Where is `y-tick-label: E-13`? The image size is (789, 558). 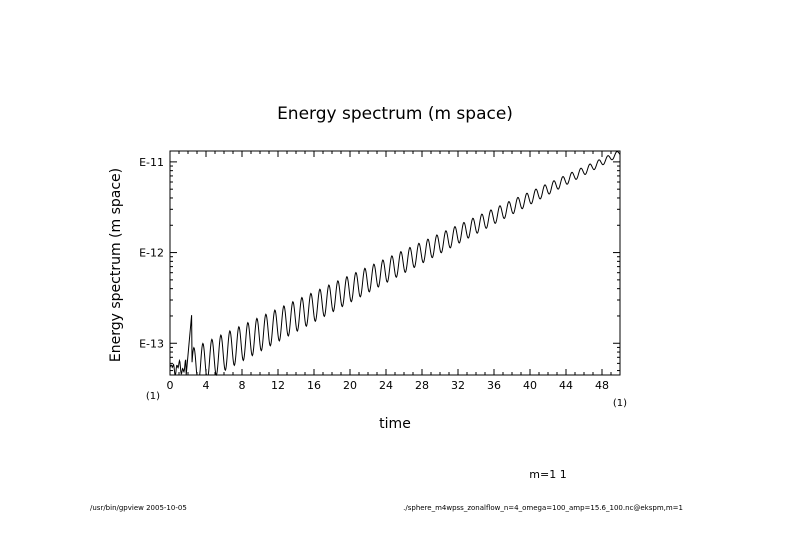
y-tick-label: E-13 is located at coordinates (151, 343).